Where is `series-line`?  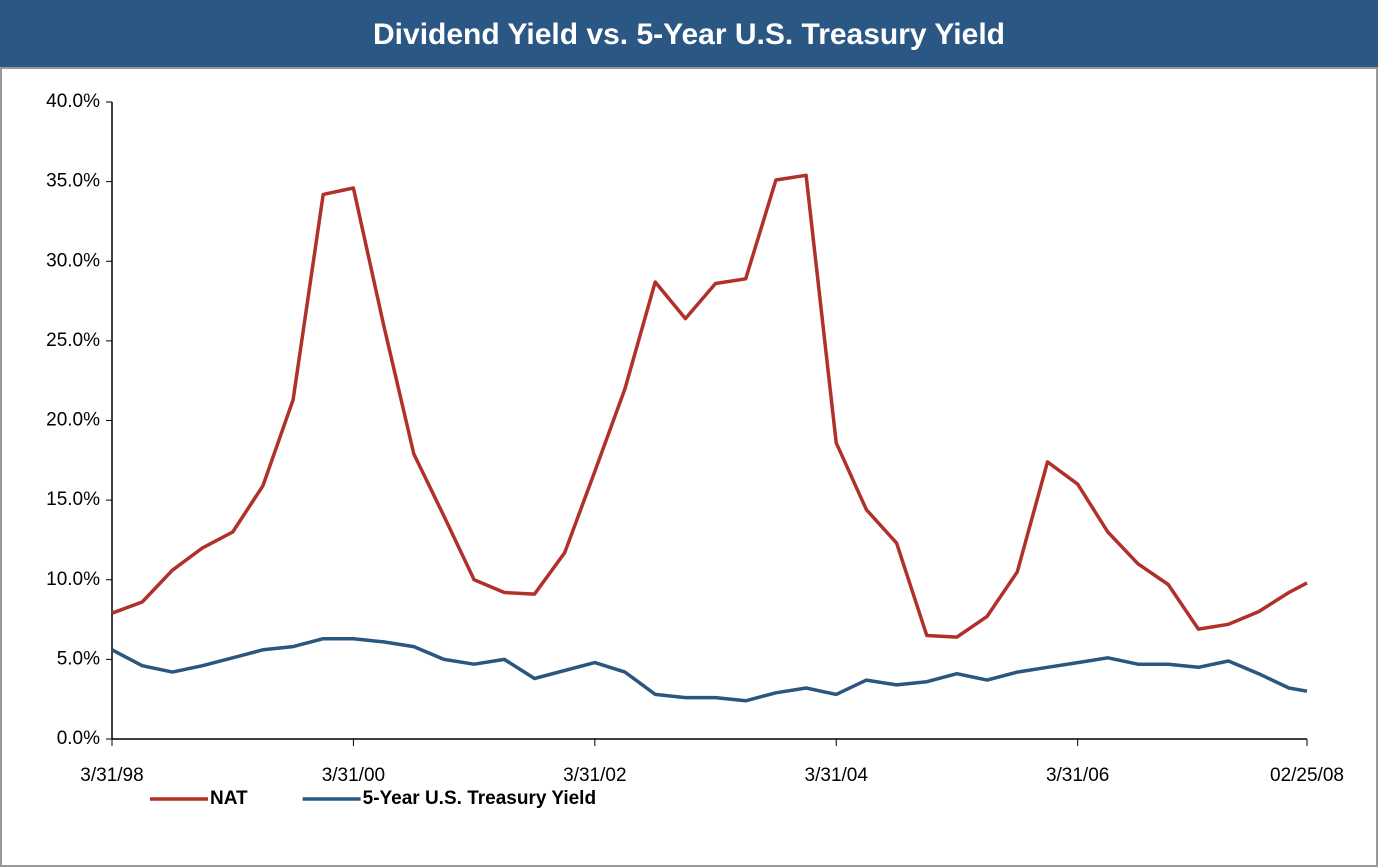
series-line is located at coordinates (709, 669).